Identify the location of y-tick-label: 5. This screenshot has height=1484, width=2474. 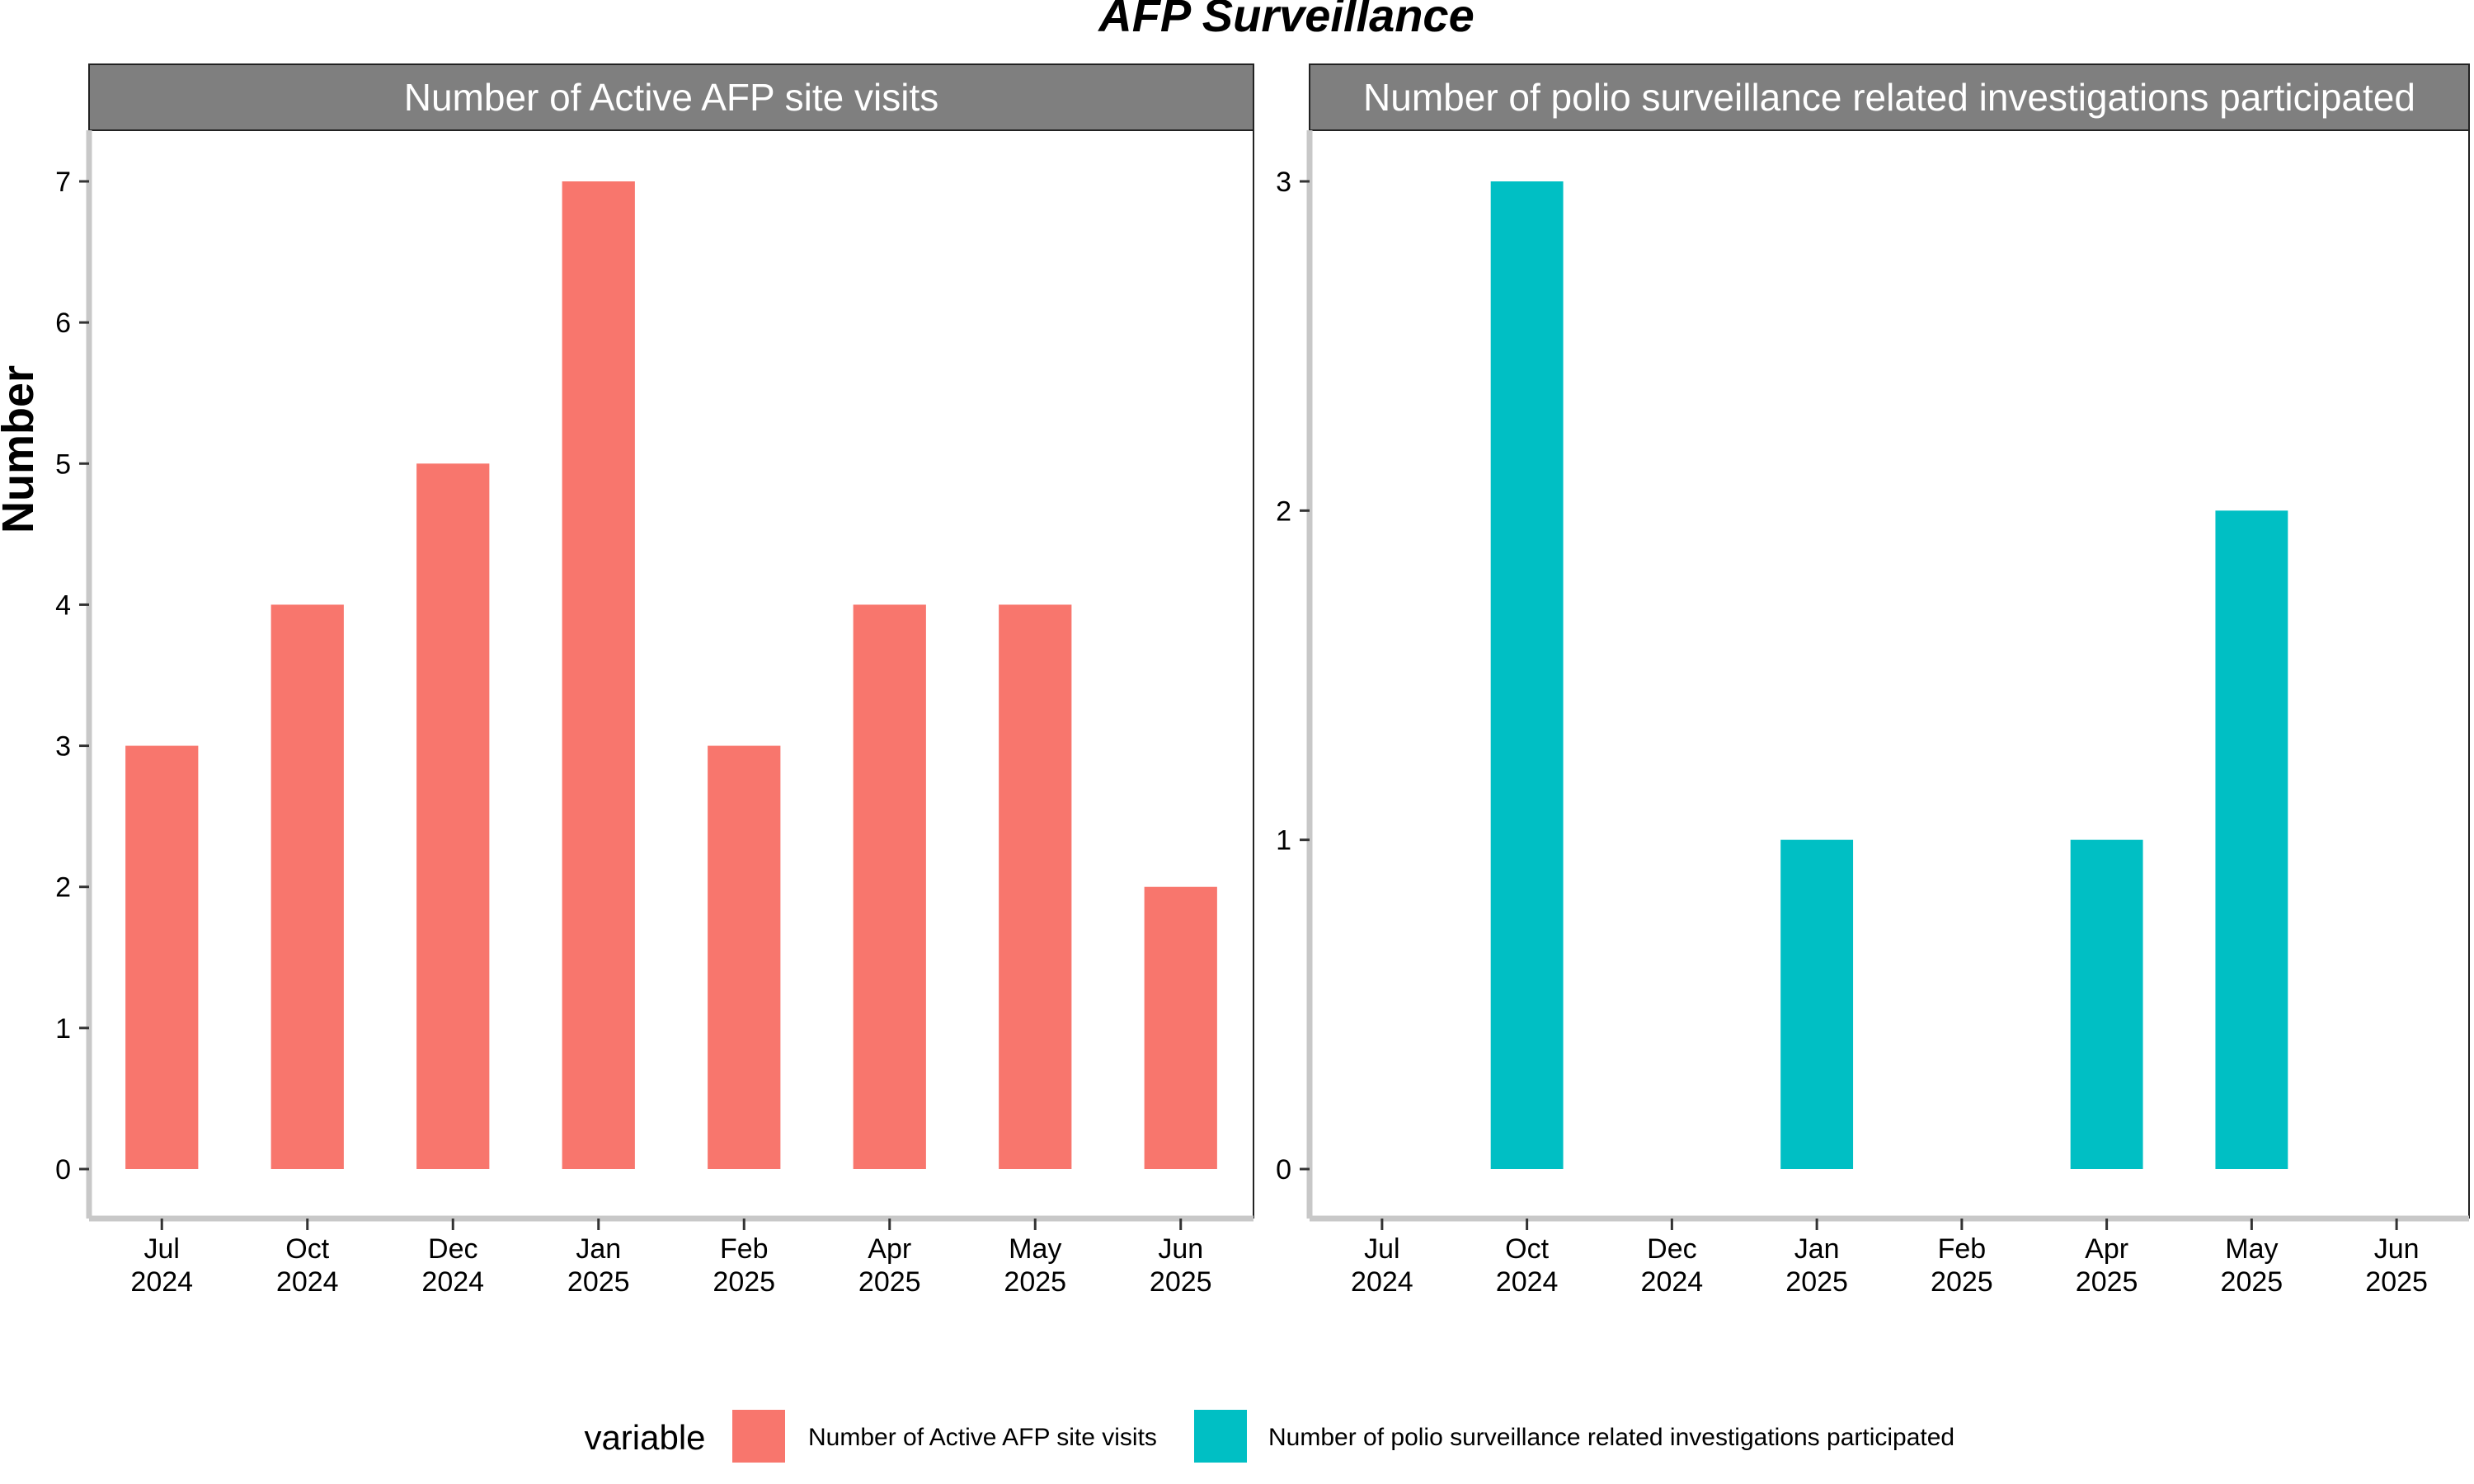
(63, 464).